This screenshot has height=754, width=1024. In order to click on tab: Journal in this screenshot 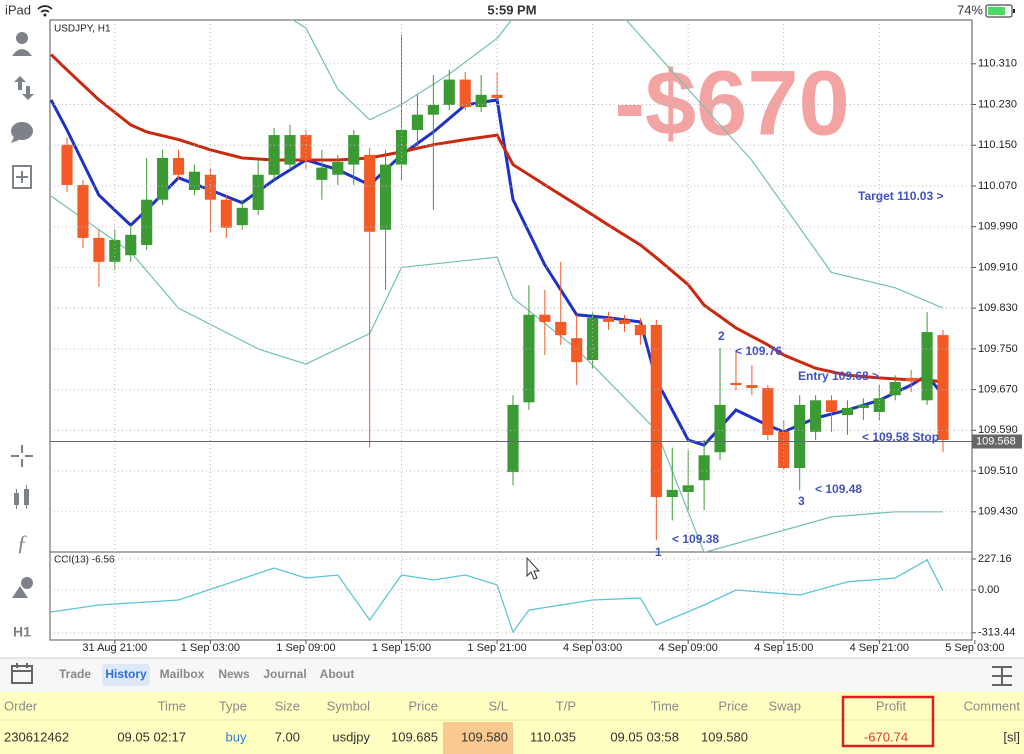, I will do `click(284, 674)`.